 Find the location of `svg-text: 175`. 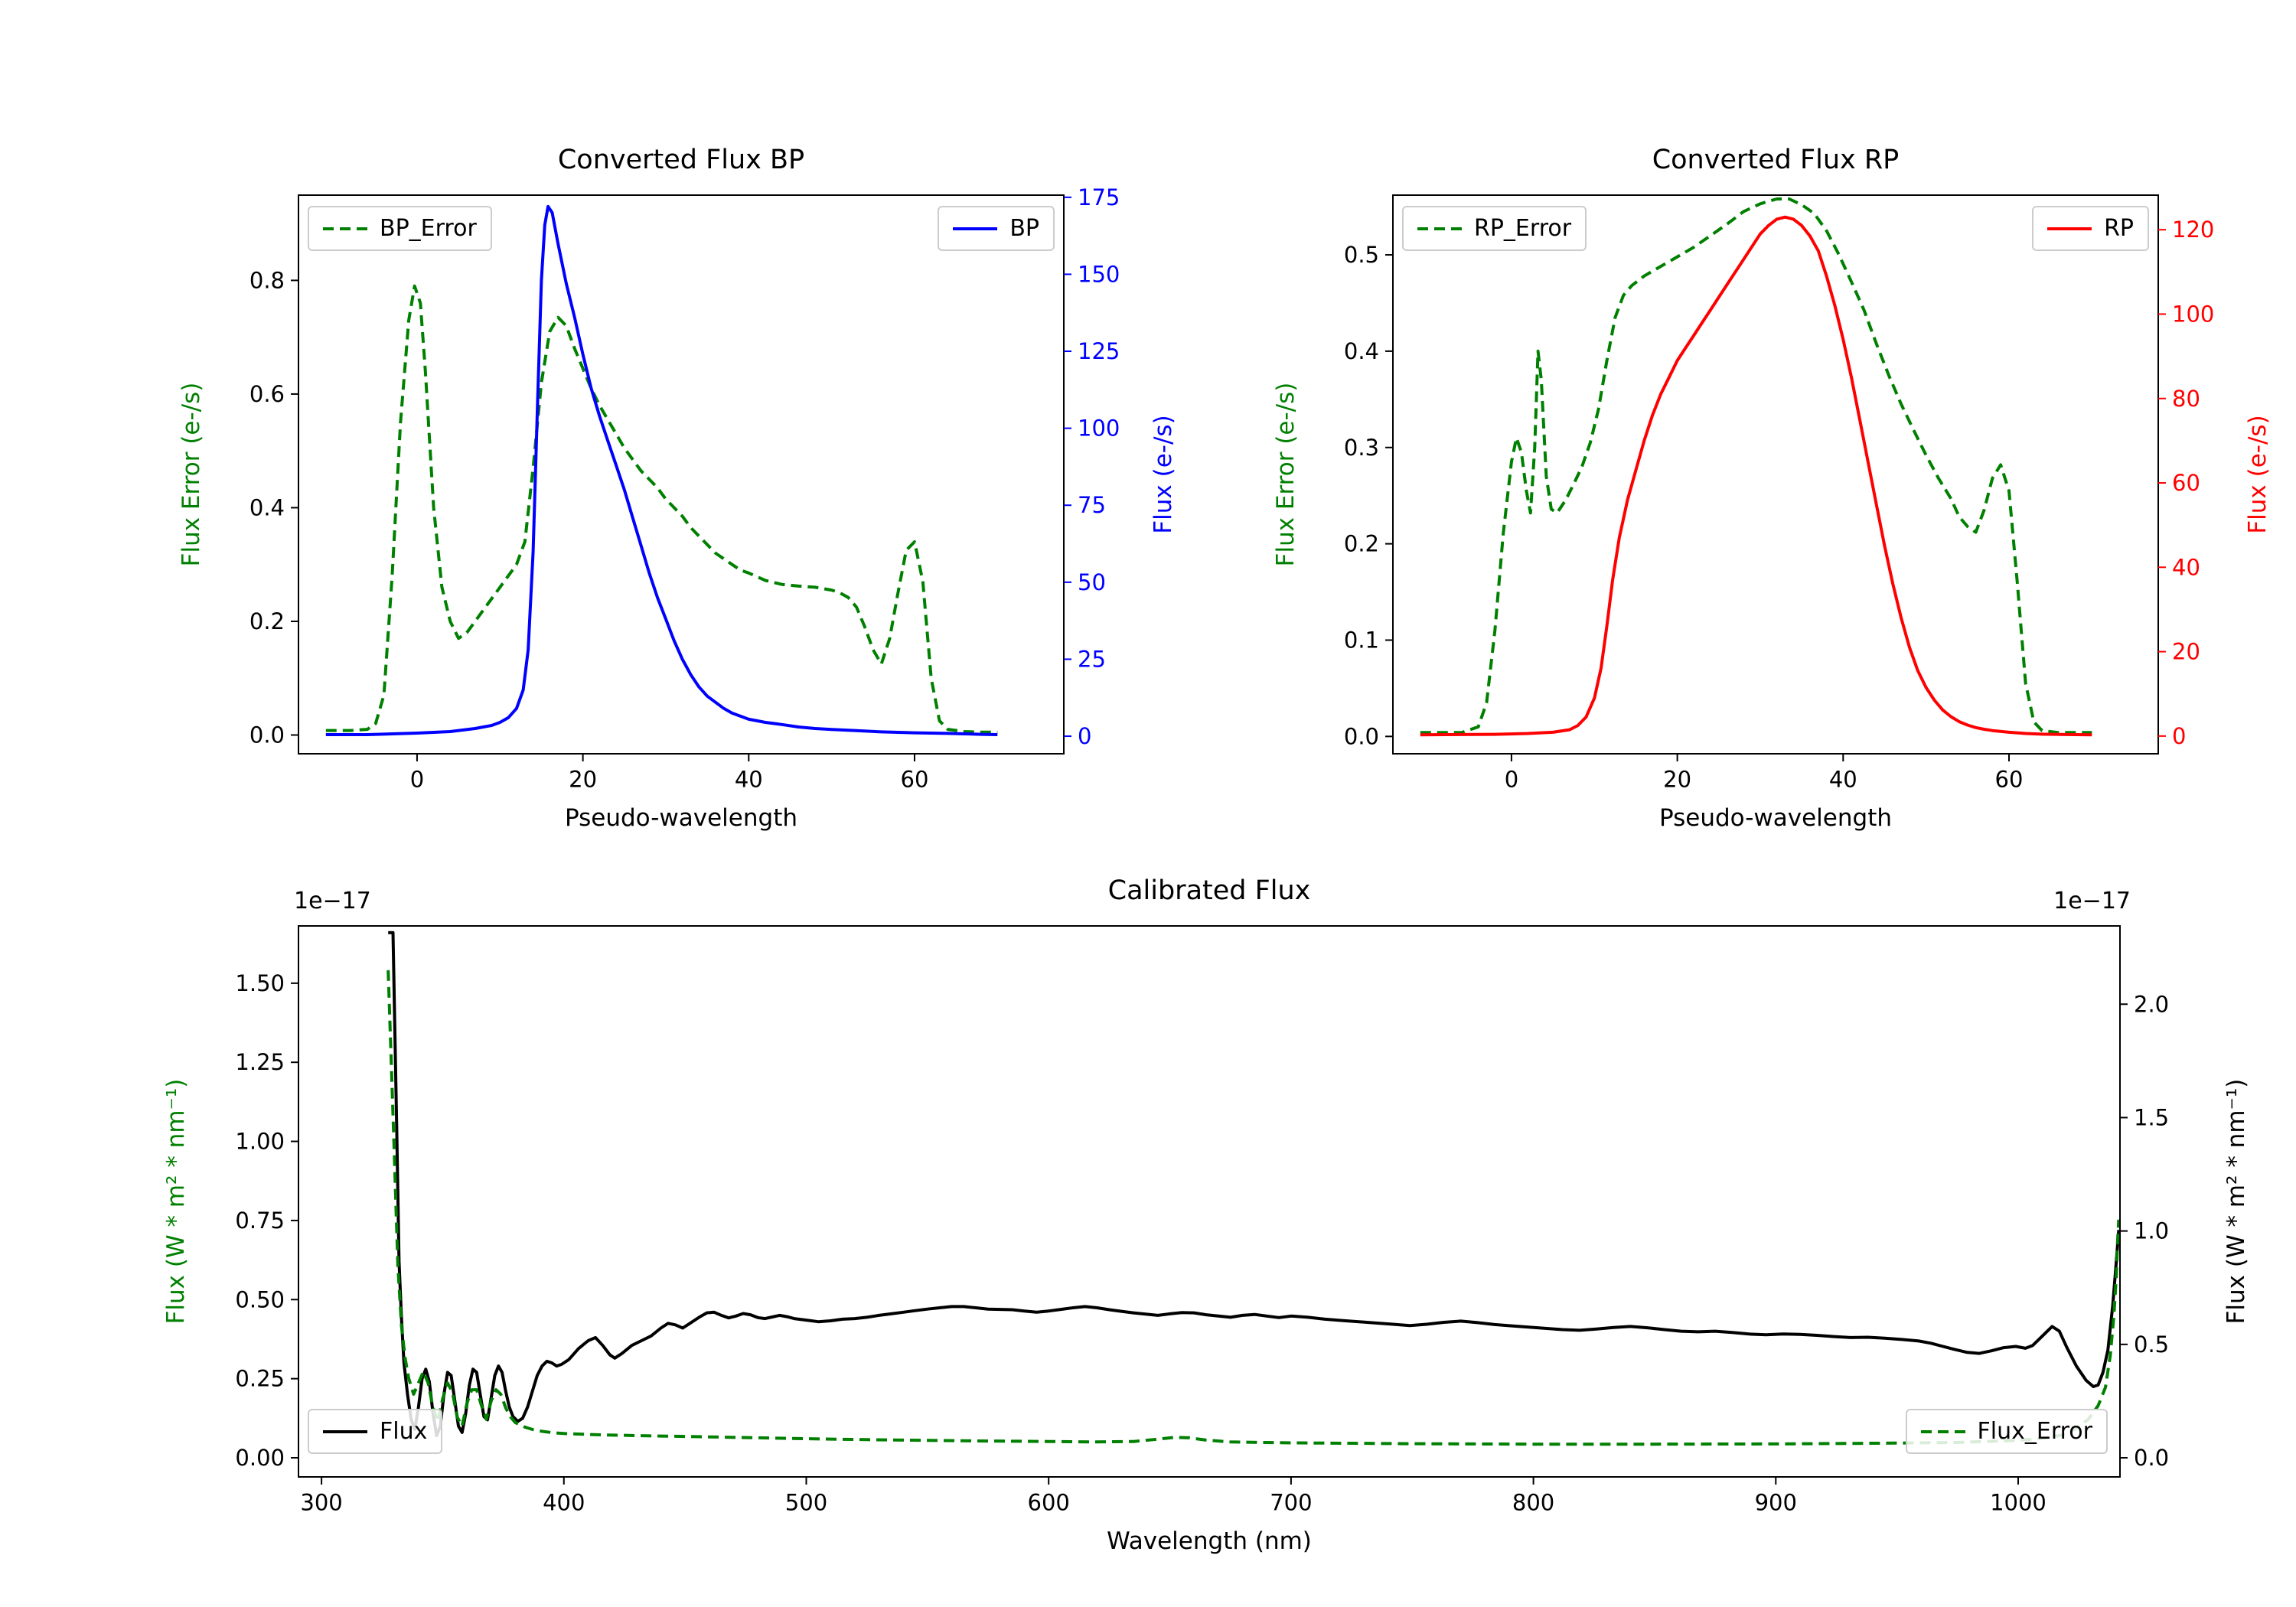

svg-text: 175 is located at coordinates (1099, 197).